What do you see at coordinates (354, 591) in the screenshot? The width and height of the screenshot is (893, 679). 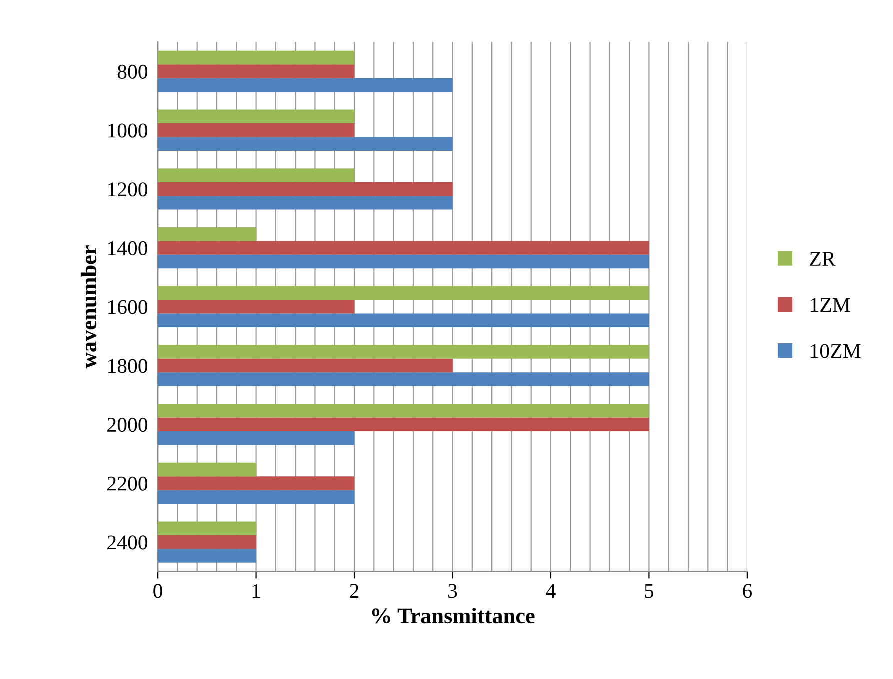 I see `x-tick-label: 2` at bounding box center [354, 591].